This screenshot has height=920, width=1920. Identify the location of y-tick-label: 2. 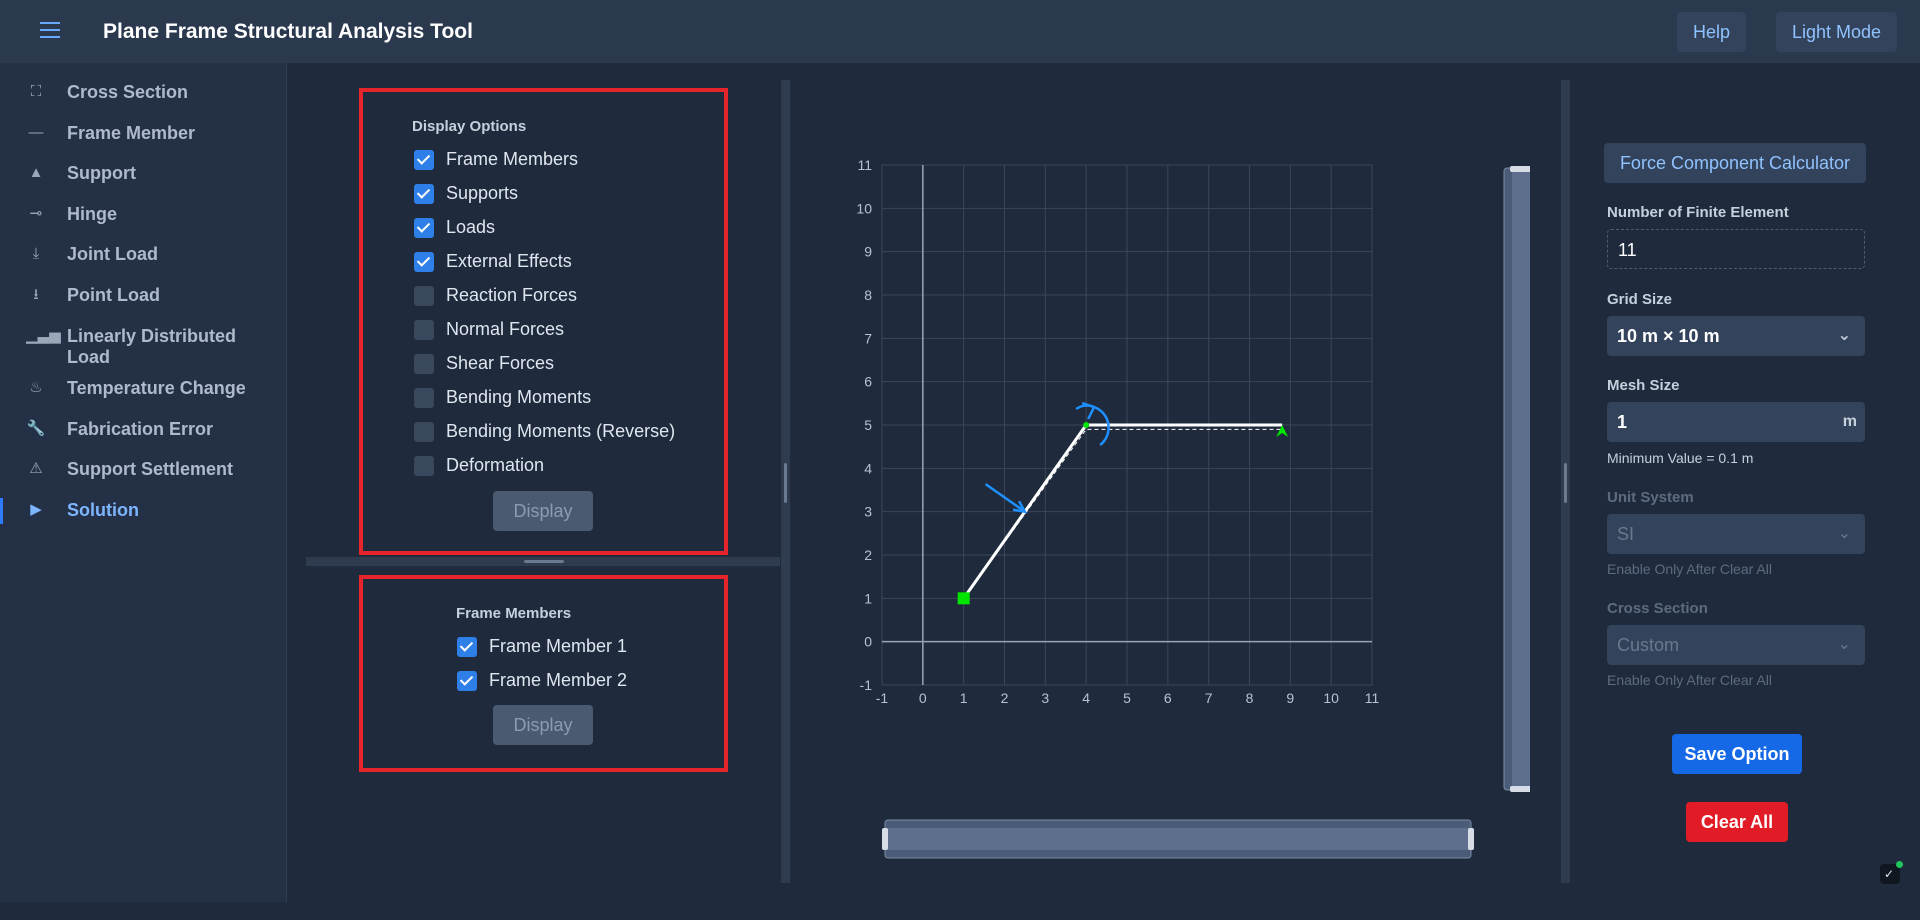
(868, 555).